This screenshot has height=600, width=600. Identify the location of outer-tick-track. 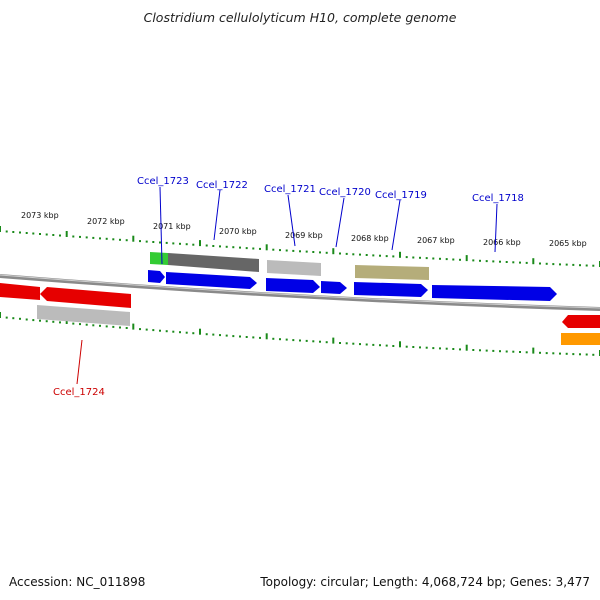
(300, 246).